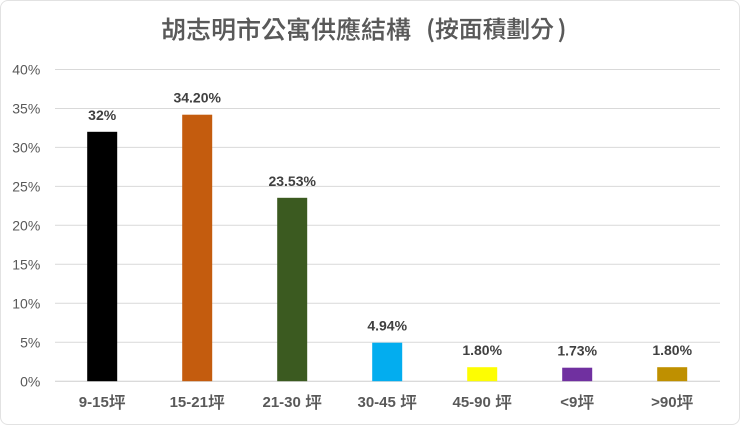 The image size is (740, 425). I want to click on svg-text: 15-21, so click(189, 402).